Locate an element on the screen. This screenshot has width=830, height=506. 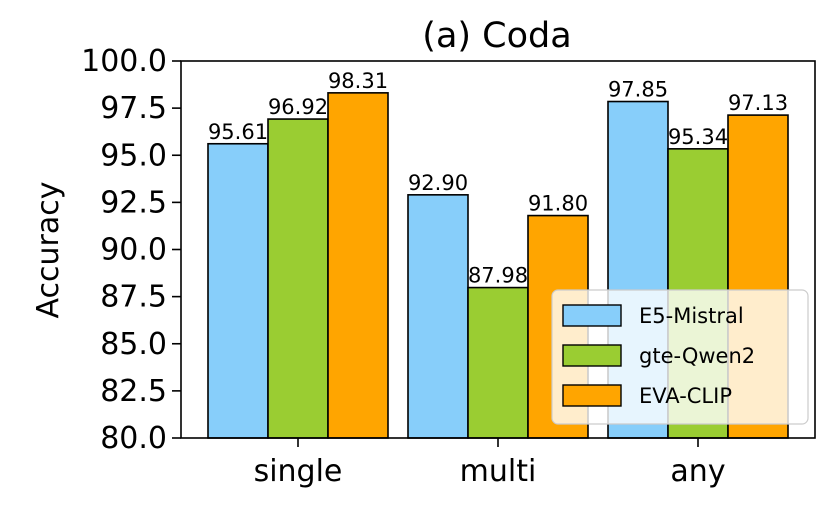
legend-label-e5-mistral: E5-Mistral is located at coordinates (691, 316).